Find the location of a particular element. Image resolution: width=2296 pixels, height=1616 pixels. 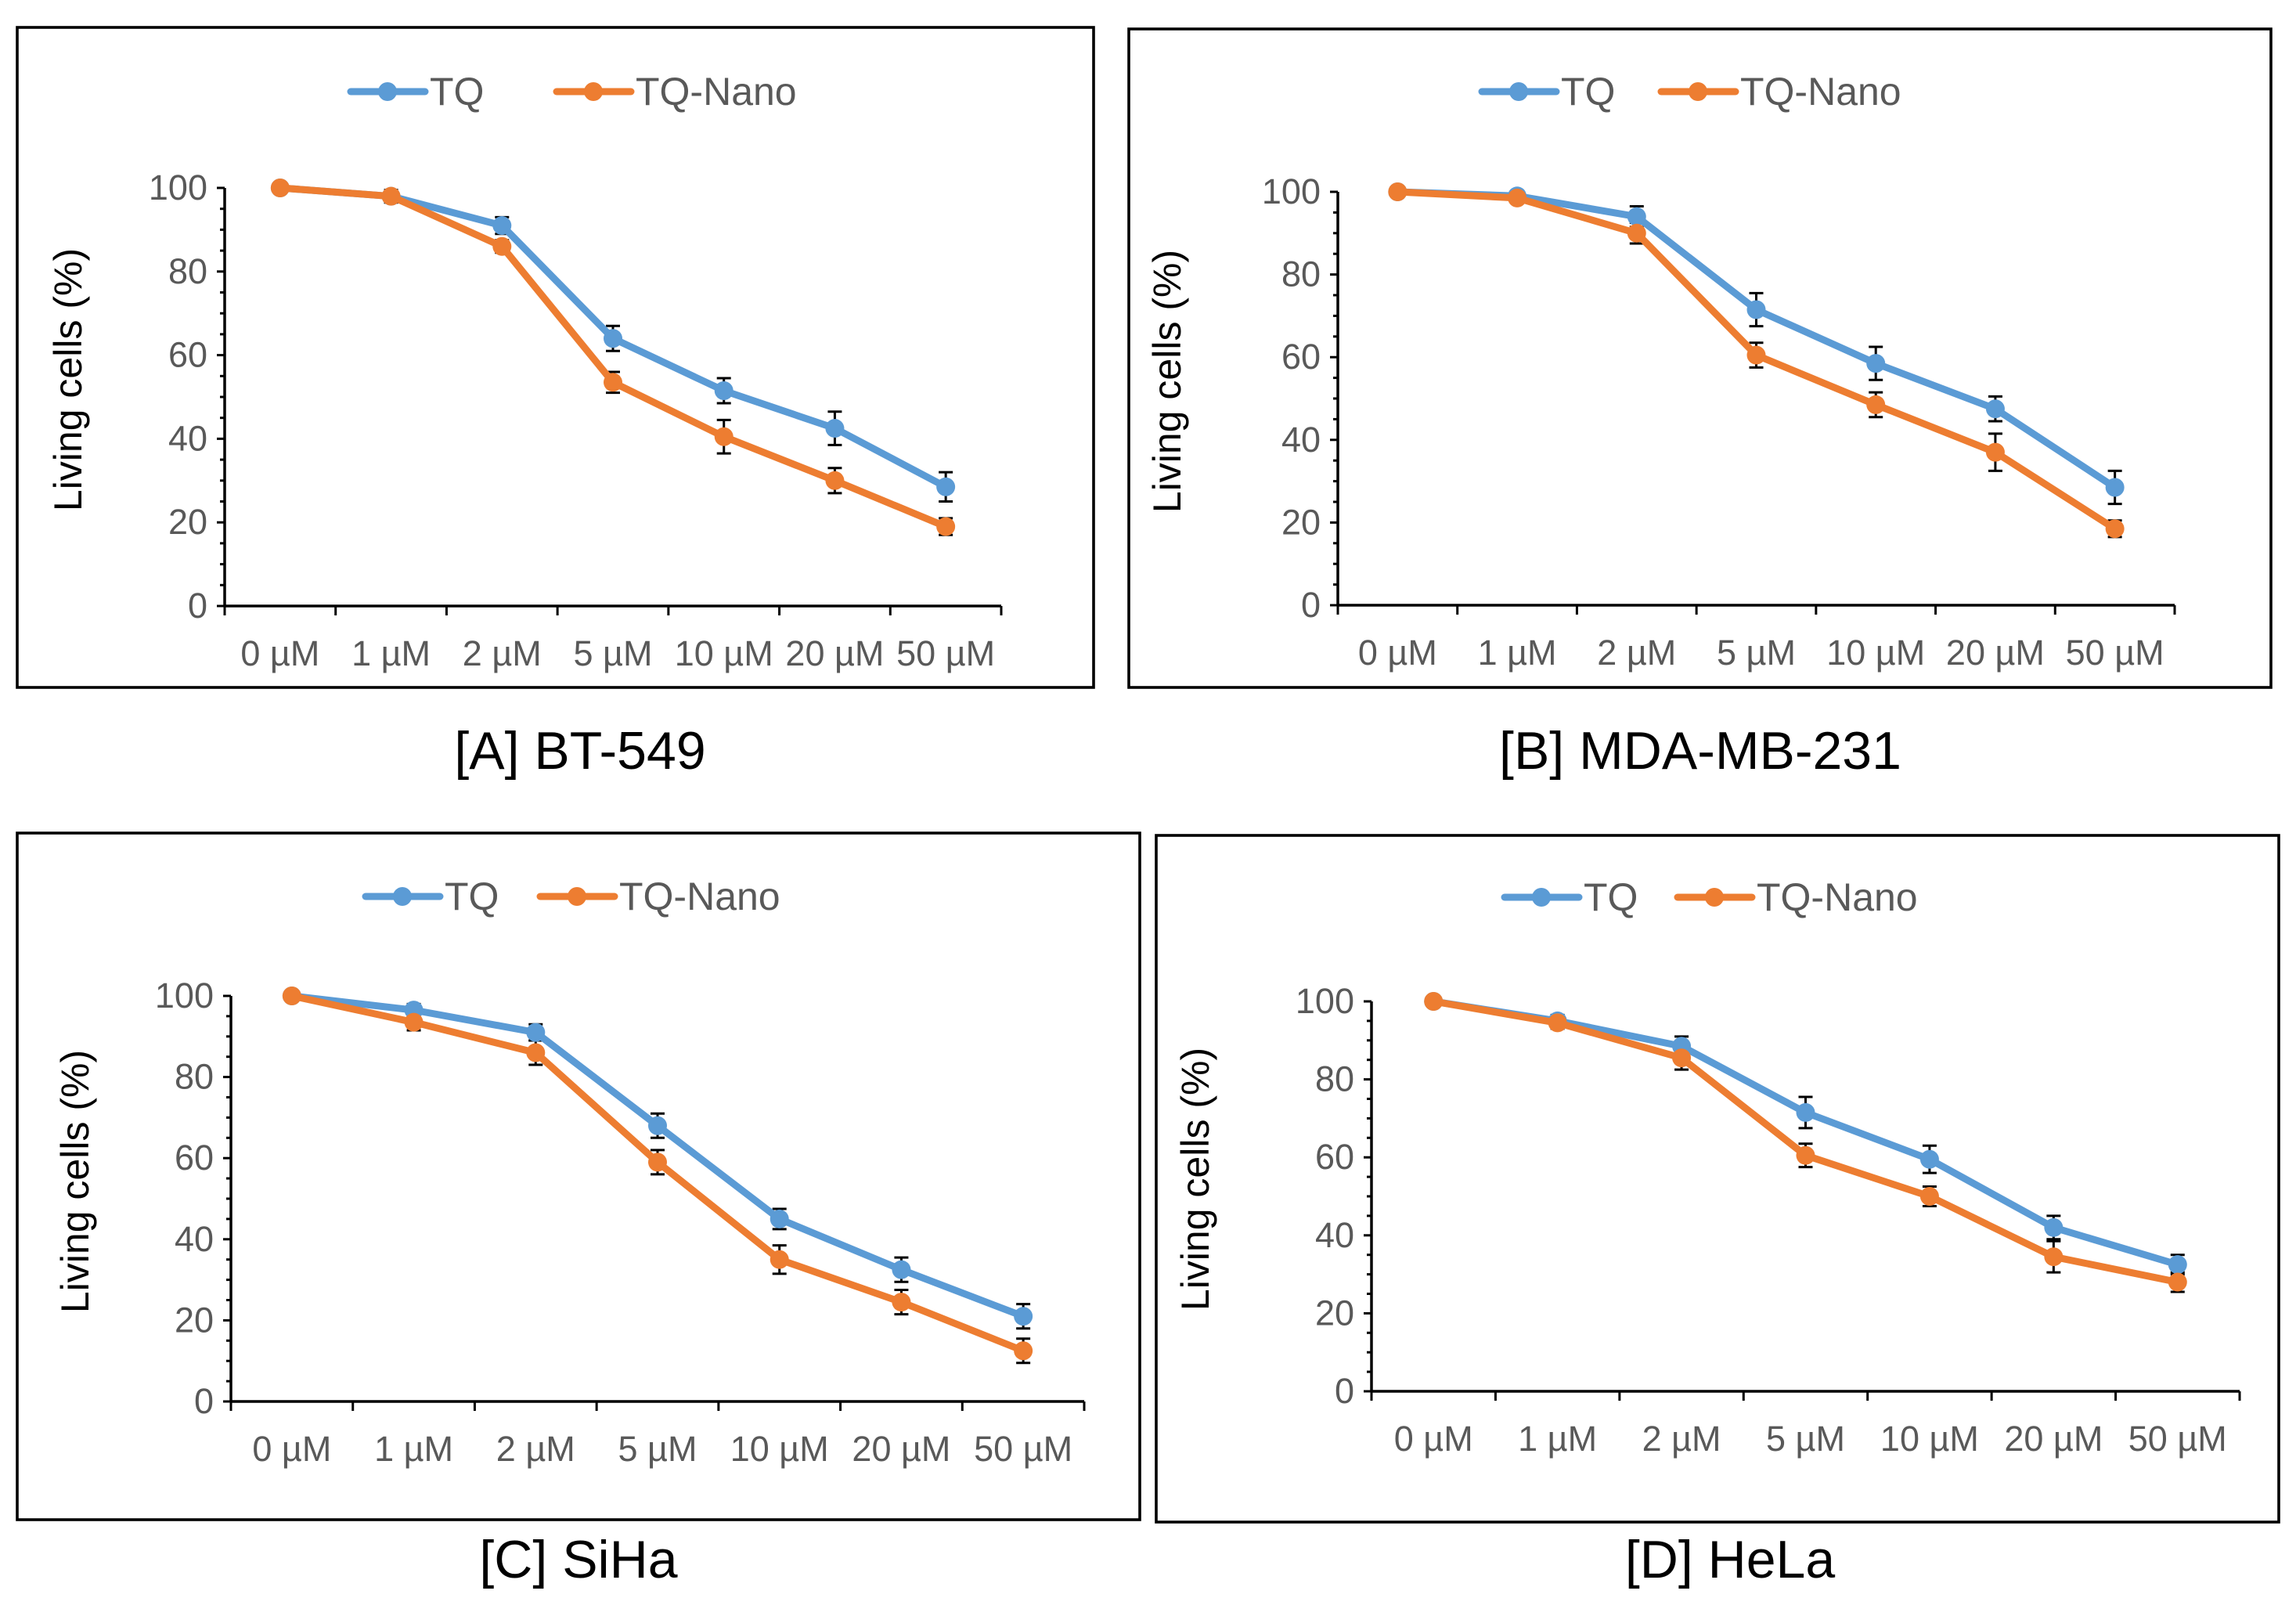

panel-caption: [C] SiHa is located at coordinates (578, 1559).